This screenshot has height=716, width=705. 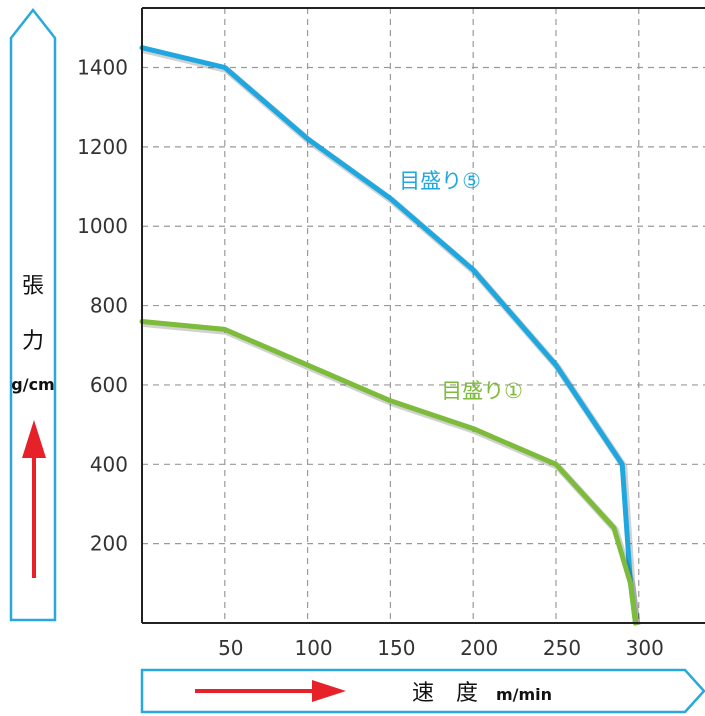 I want to click on x-tick-label: 250, so click(x=562, y=648).